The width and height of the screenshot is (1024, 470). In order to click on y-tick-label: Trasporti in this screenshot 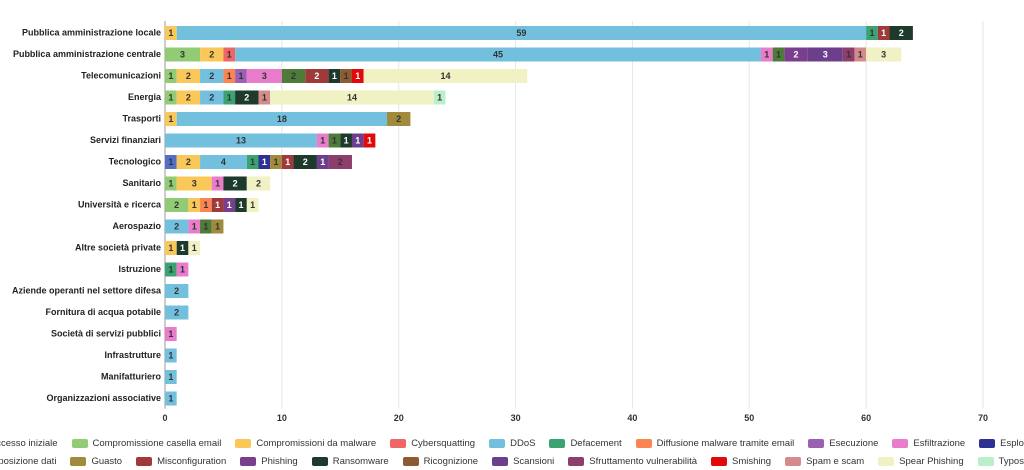, I will do `click(141, 118)`.